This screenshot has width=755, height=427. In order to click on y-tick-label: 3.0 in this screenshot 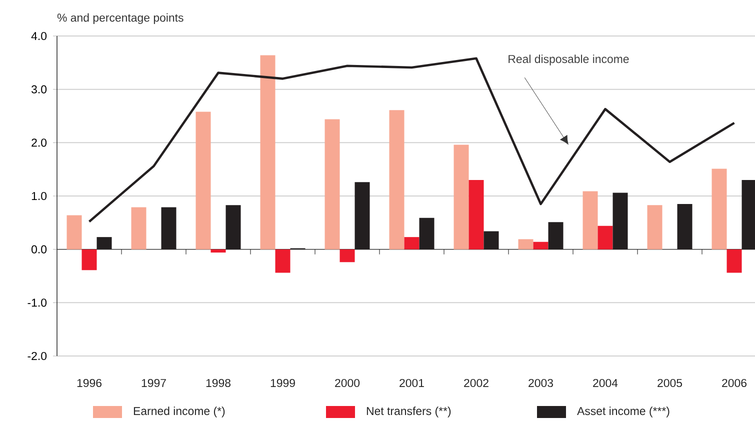, I will do `click(39, 89)`.